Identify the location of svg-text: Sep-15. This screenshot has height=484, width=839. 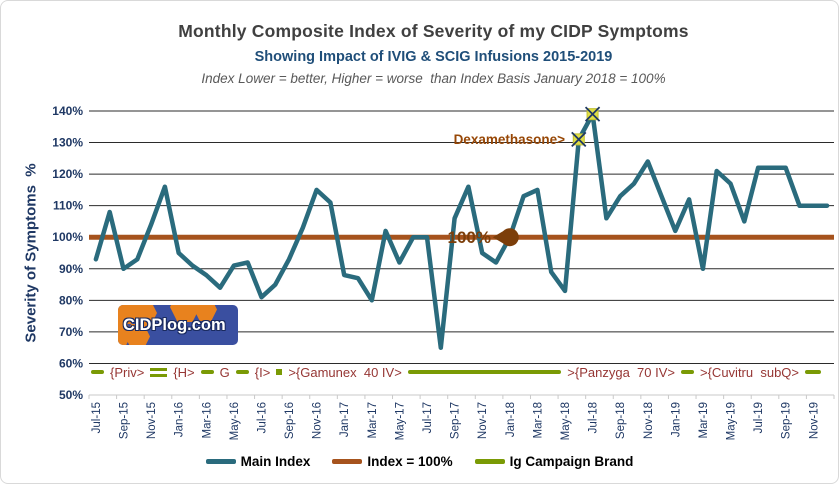
(124, 420).